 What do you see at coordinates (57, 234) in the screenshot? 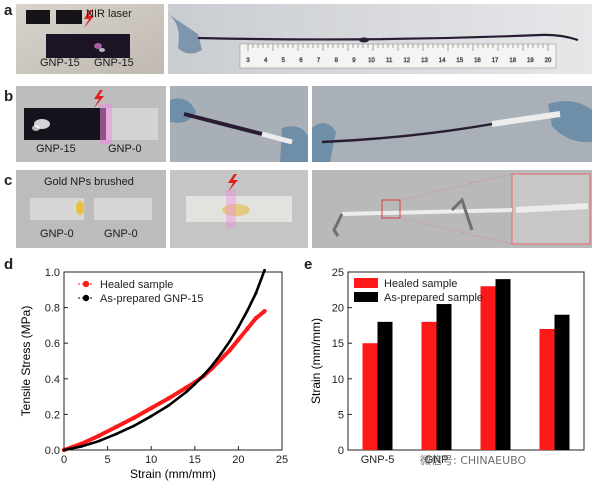
I see `sample-label-gnp0-c-left: GNP-0` at bounding box center [57, 234].